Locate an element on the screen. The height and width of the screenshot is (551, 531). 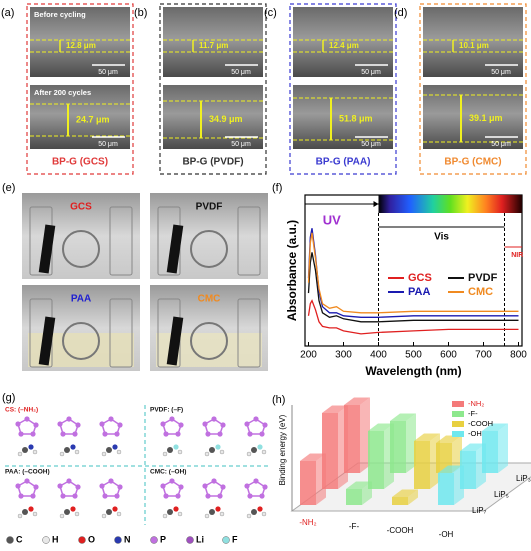
legend-swatch is located at coordinates (458, 414).